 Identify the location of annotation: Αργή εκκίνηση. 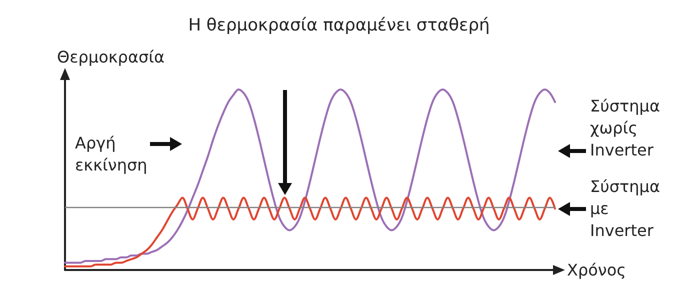
(111, 154).